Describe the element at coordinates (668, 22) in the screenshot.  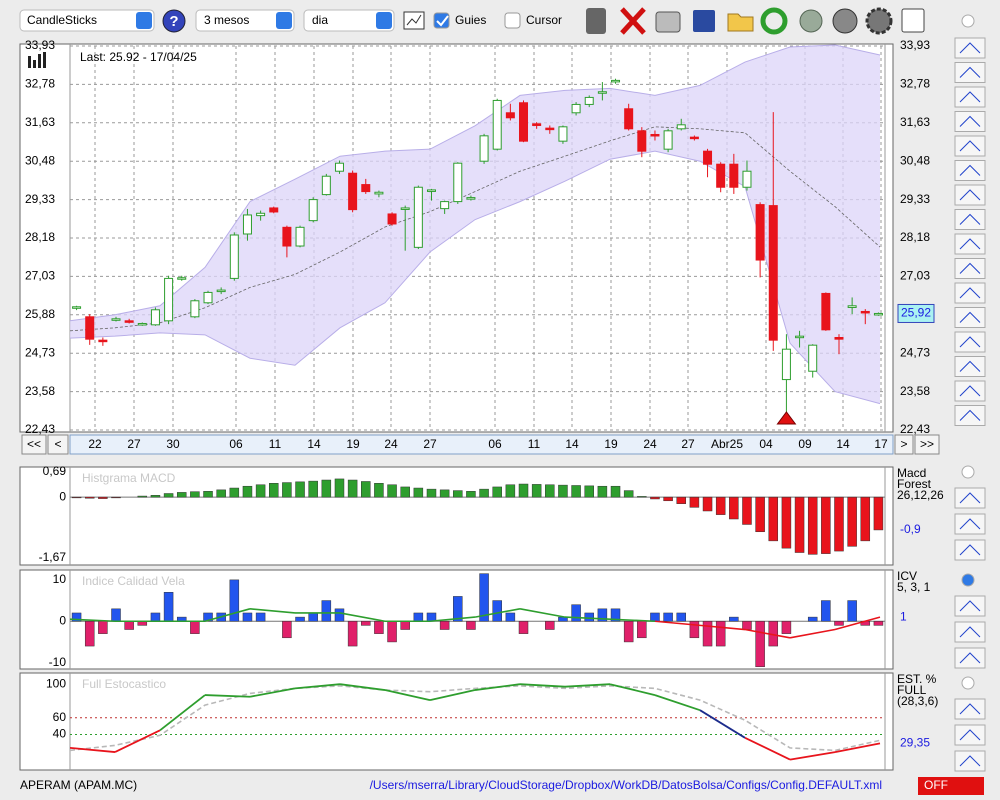
I see `print-button` at that location.